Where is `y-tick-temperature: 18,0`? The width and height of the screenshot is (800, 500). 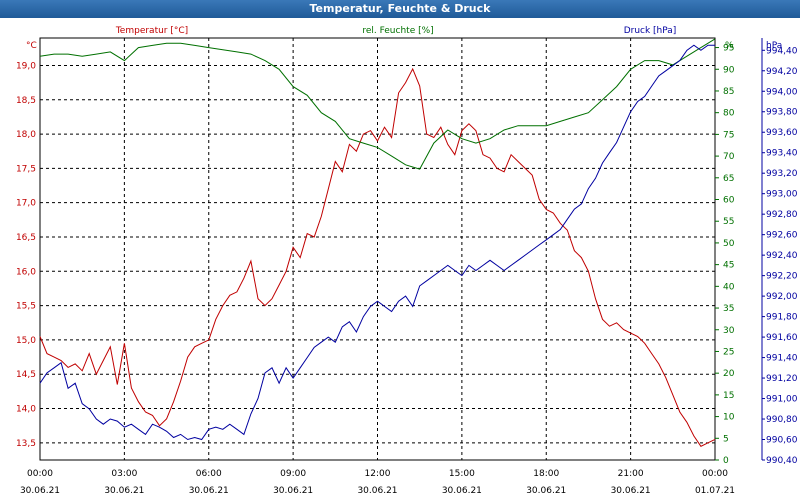
y-tick-temperature: 18,0 is located at coordinates (26, 135).